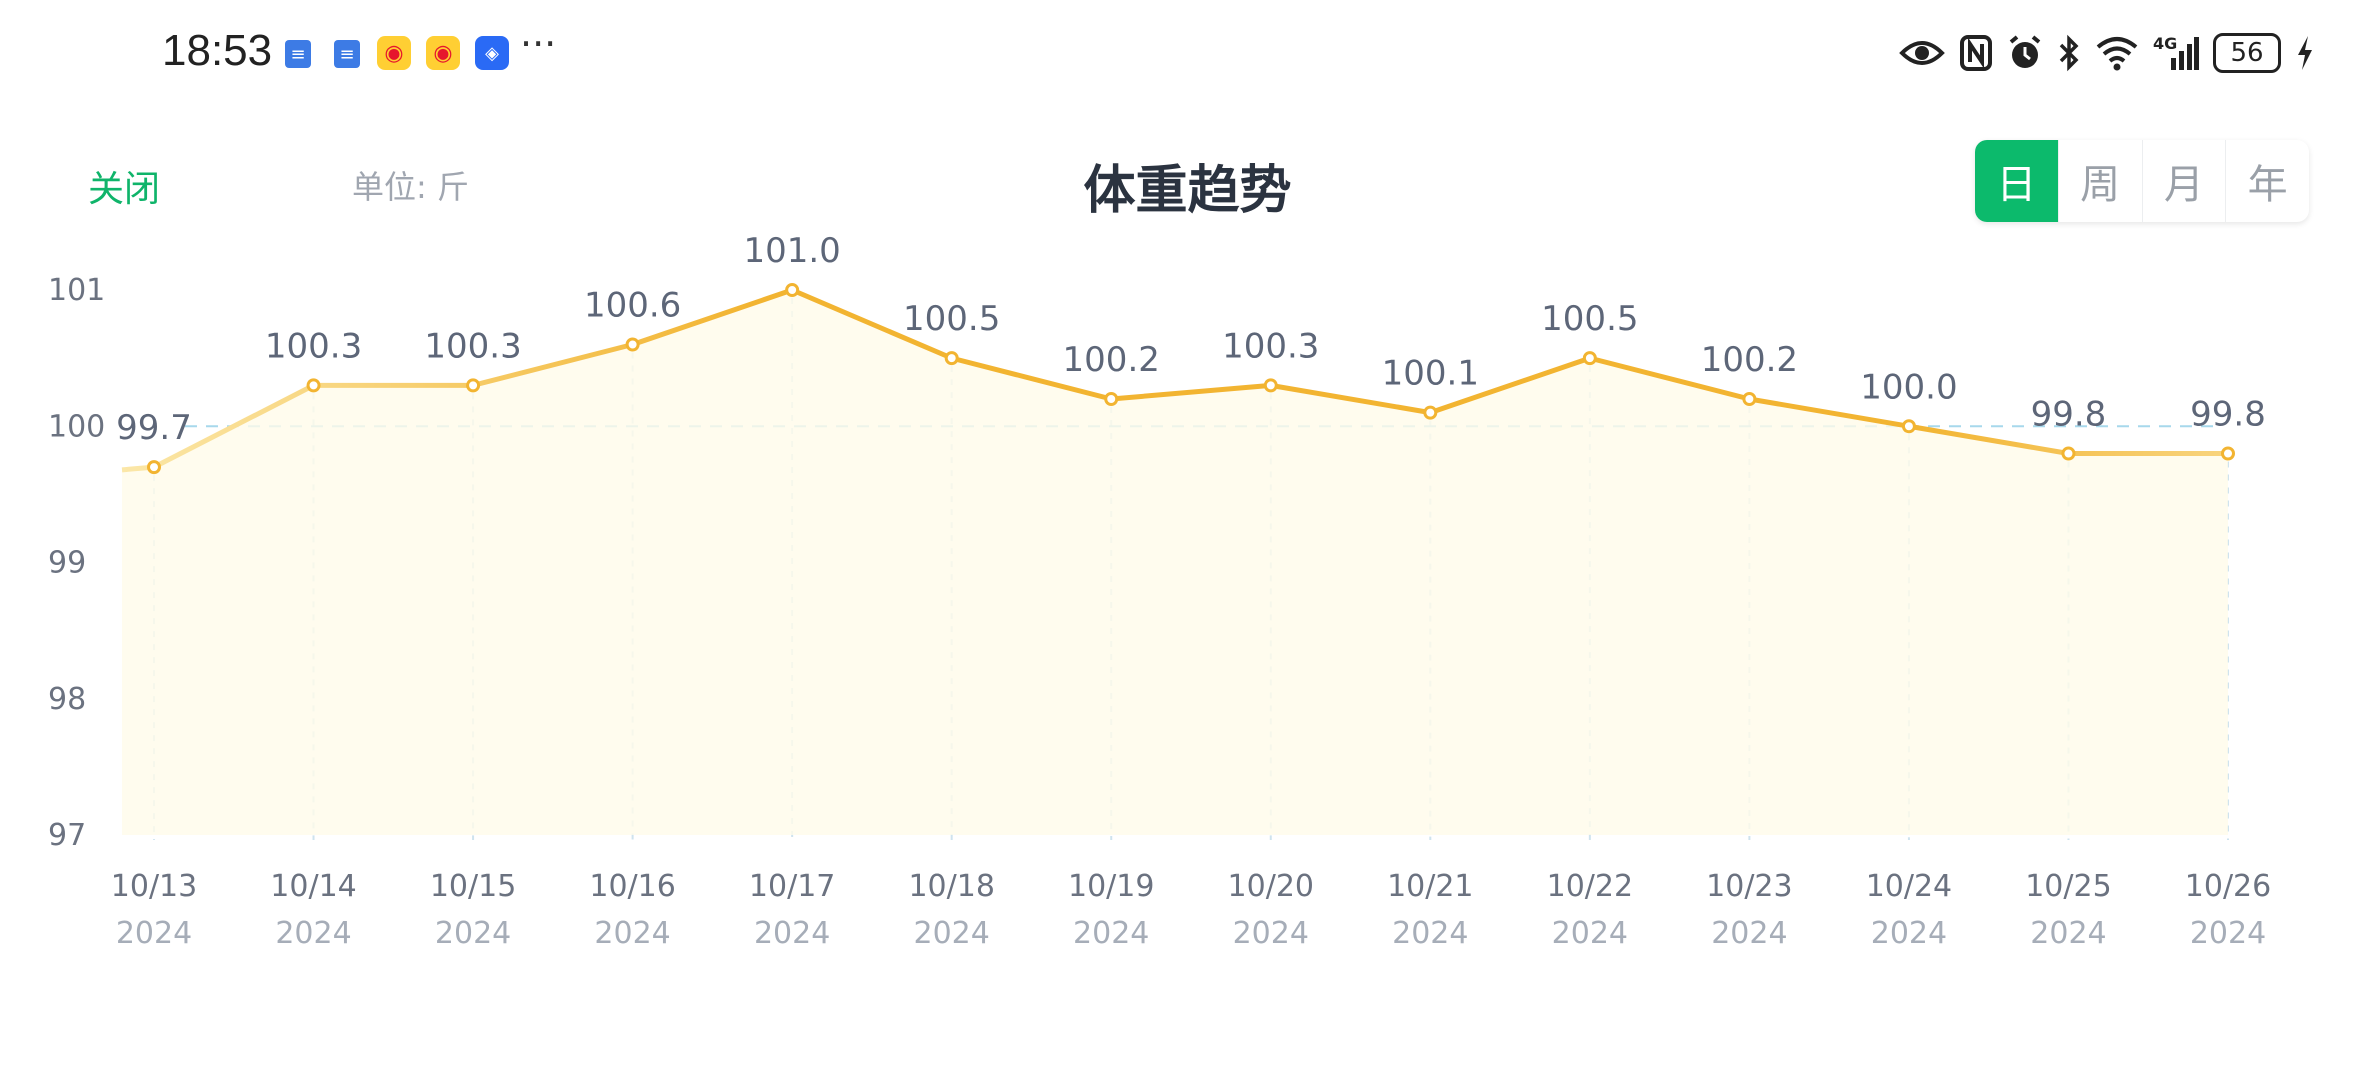 Image resolution: width=2375 pixels, height=1080 pixels. Describe the element at coordinates (1430, 886) in the screenshot. I see `x-tick-date: 10/21` at that location.